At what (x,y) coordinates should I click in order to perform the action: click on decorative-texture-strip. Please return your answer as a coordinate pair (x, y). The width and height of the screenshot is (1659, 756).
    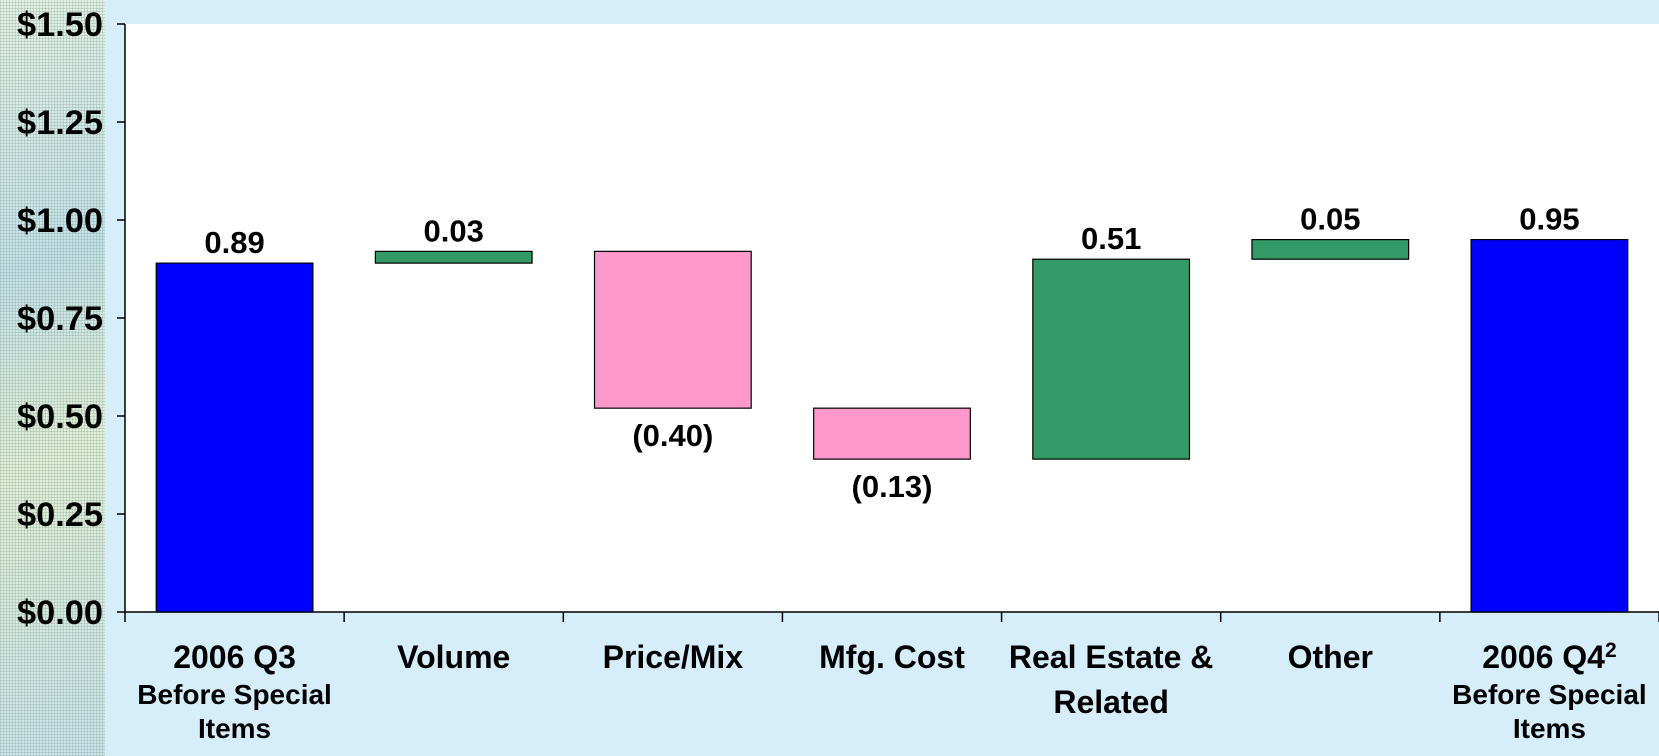
    Looking at the image, I should click on (52, 378).